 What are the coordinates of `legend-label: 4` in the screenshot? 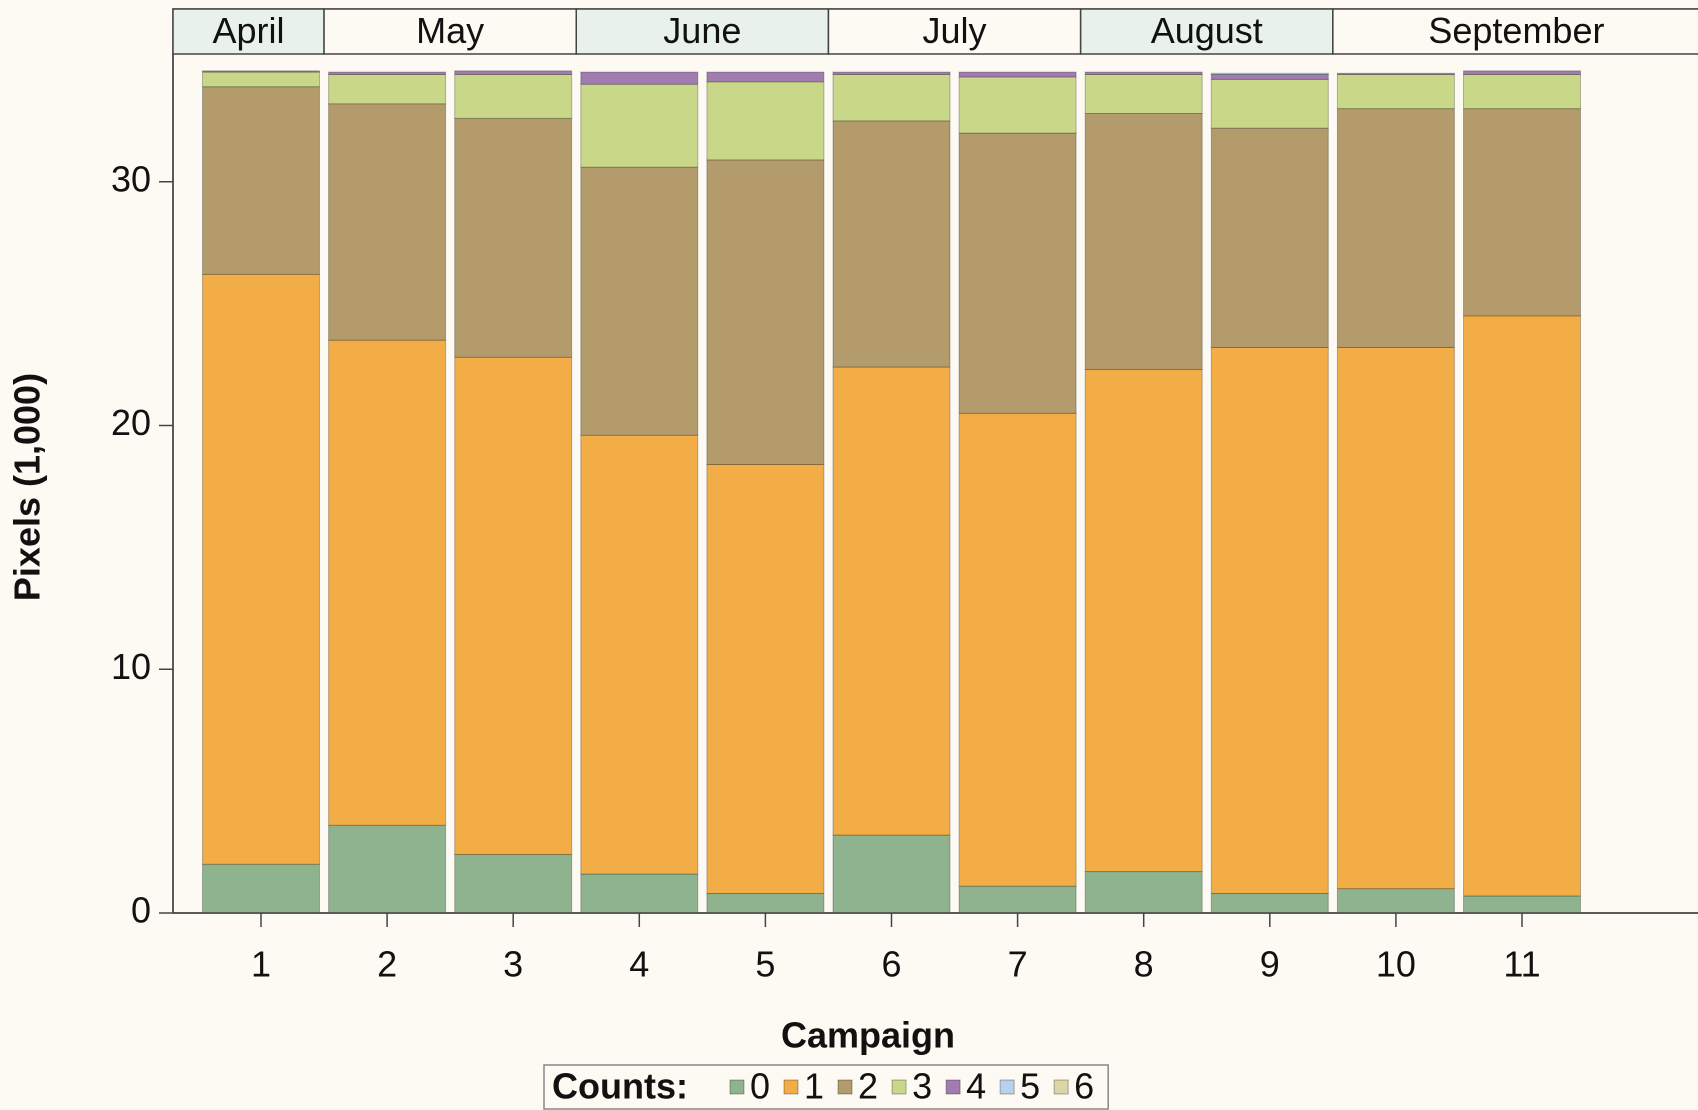 It's located at (976, 1086).